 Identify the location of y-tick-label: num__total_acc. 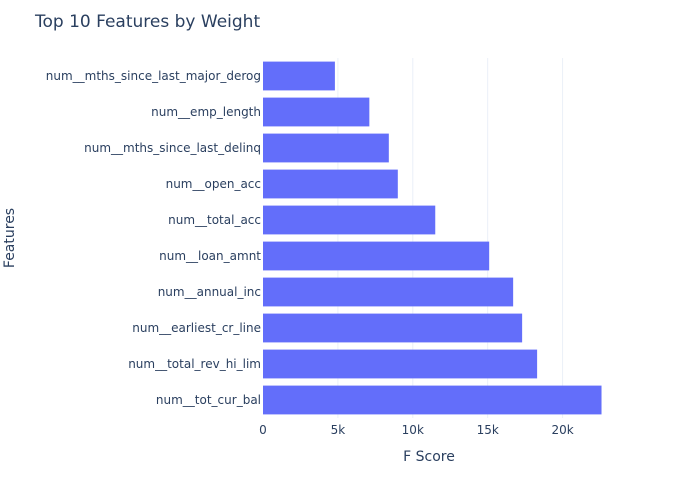
(214, 220).